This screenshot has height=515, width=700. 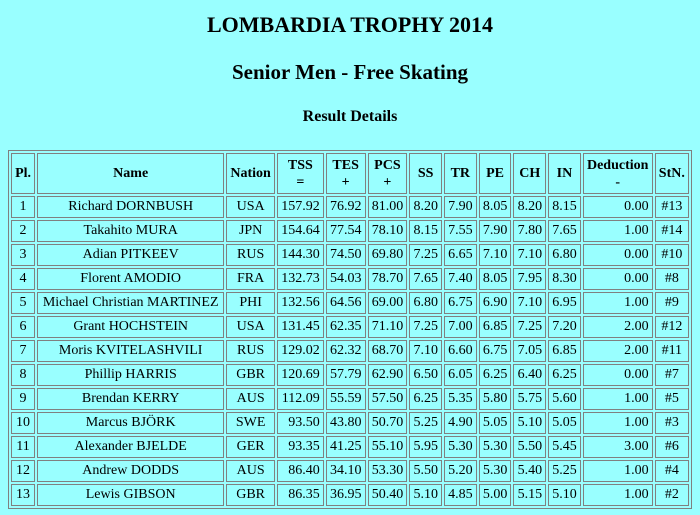 I want to click on cell-ch: 5.10, so click(x=530, y=423).